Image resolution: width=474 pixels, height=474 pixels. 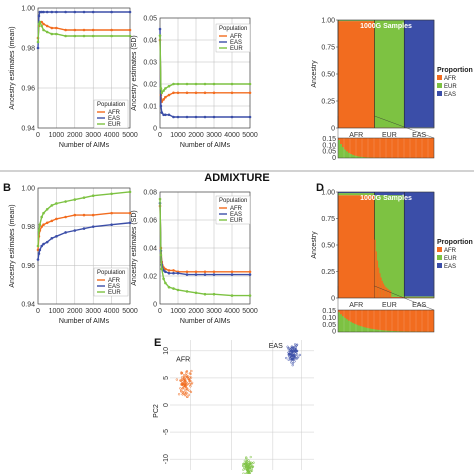 What do you see at coordinates (150, 107) in the screenshot?
I see `y-tick-label: 0.01` at bounding box center [150, 107].